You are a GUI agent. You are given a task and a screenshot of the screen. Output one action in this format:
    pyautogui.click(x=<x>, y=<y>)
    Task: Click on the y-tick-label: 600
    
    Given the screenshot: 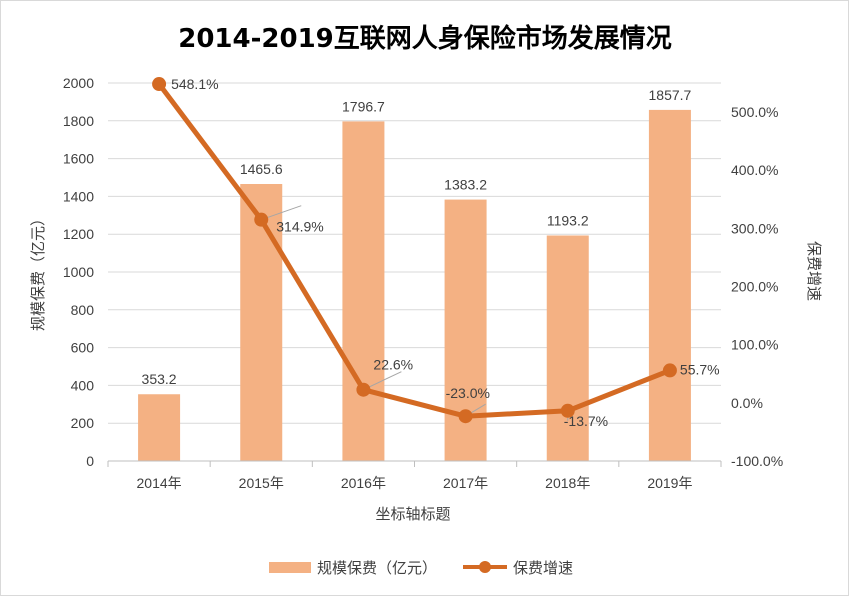 What is the action you would take?
    pyautogui.click(x=83, y=348)
    